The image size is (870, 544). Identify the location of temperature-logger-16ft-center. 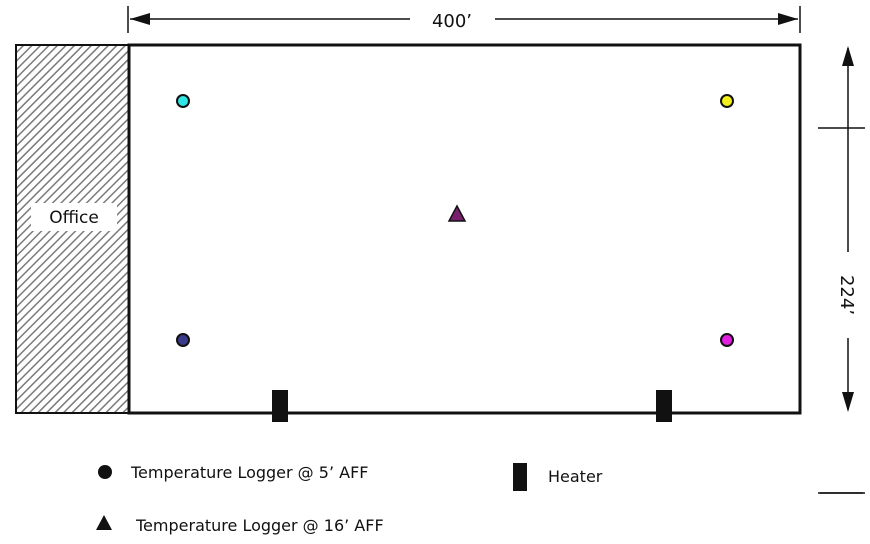
(457, 213).